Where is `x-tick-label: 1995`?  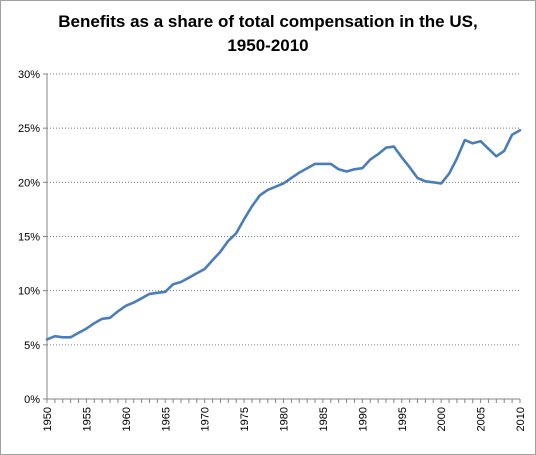
x-tick-label: 1995 is located at coordinates (403, 419).